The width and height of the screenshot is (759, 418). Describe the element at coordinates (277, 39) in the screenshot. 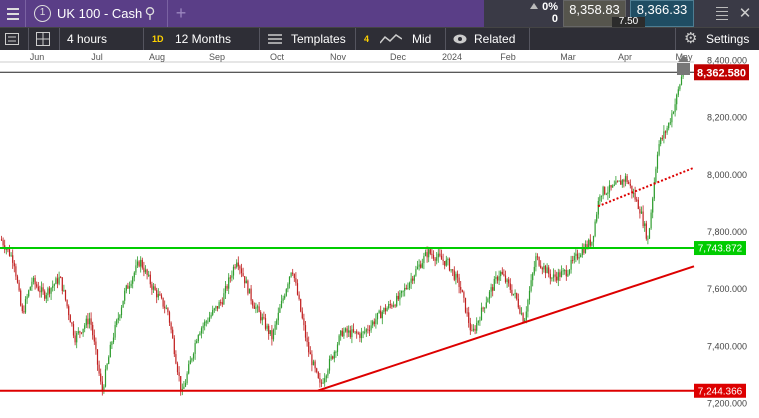

I see `templates-icon` at that location.